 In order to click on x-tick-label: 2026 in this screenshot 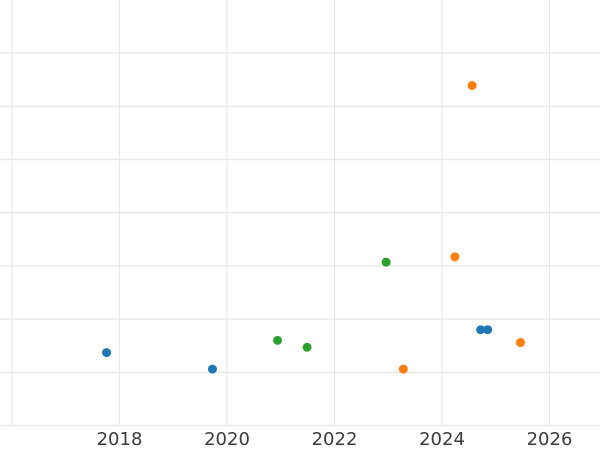, I will do `click(550, 439)`.